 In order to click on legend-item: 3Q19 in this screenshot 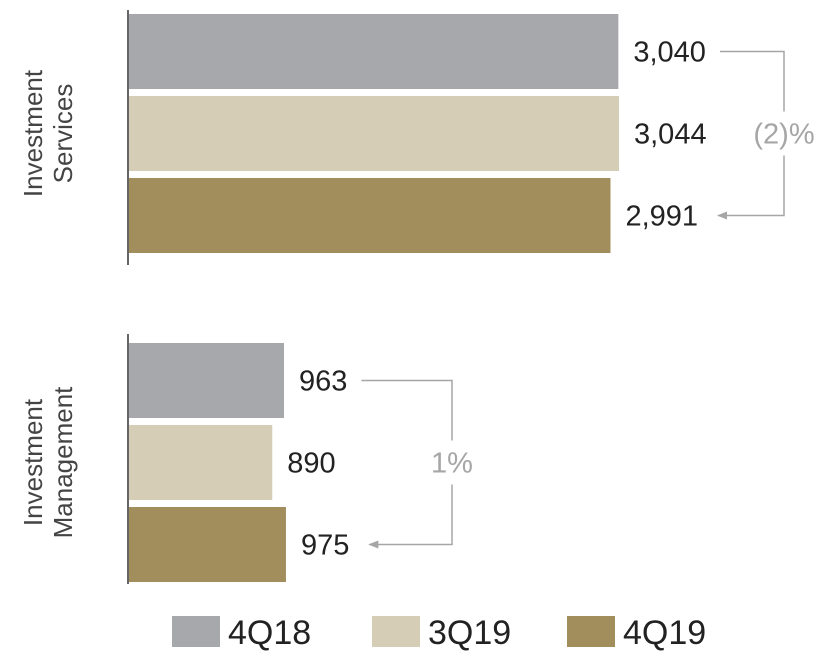, I will do `click(441, 633)`.